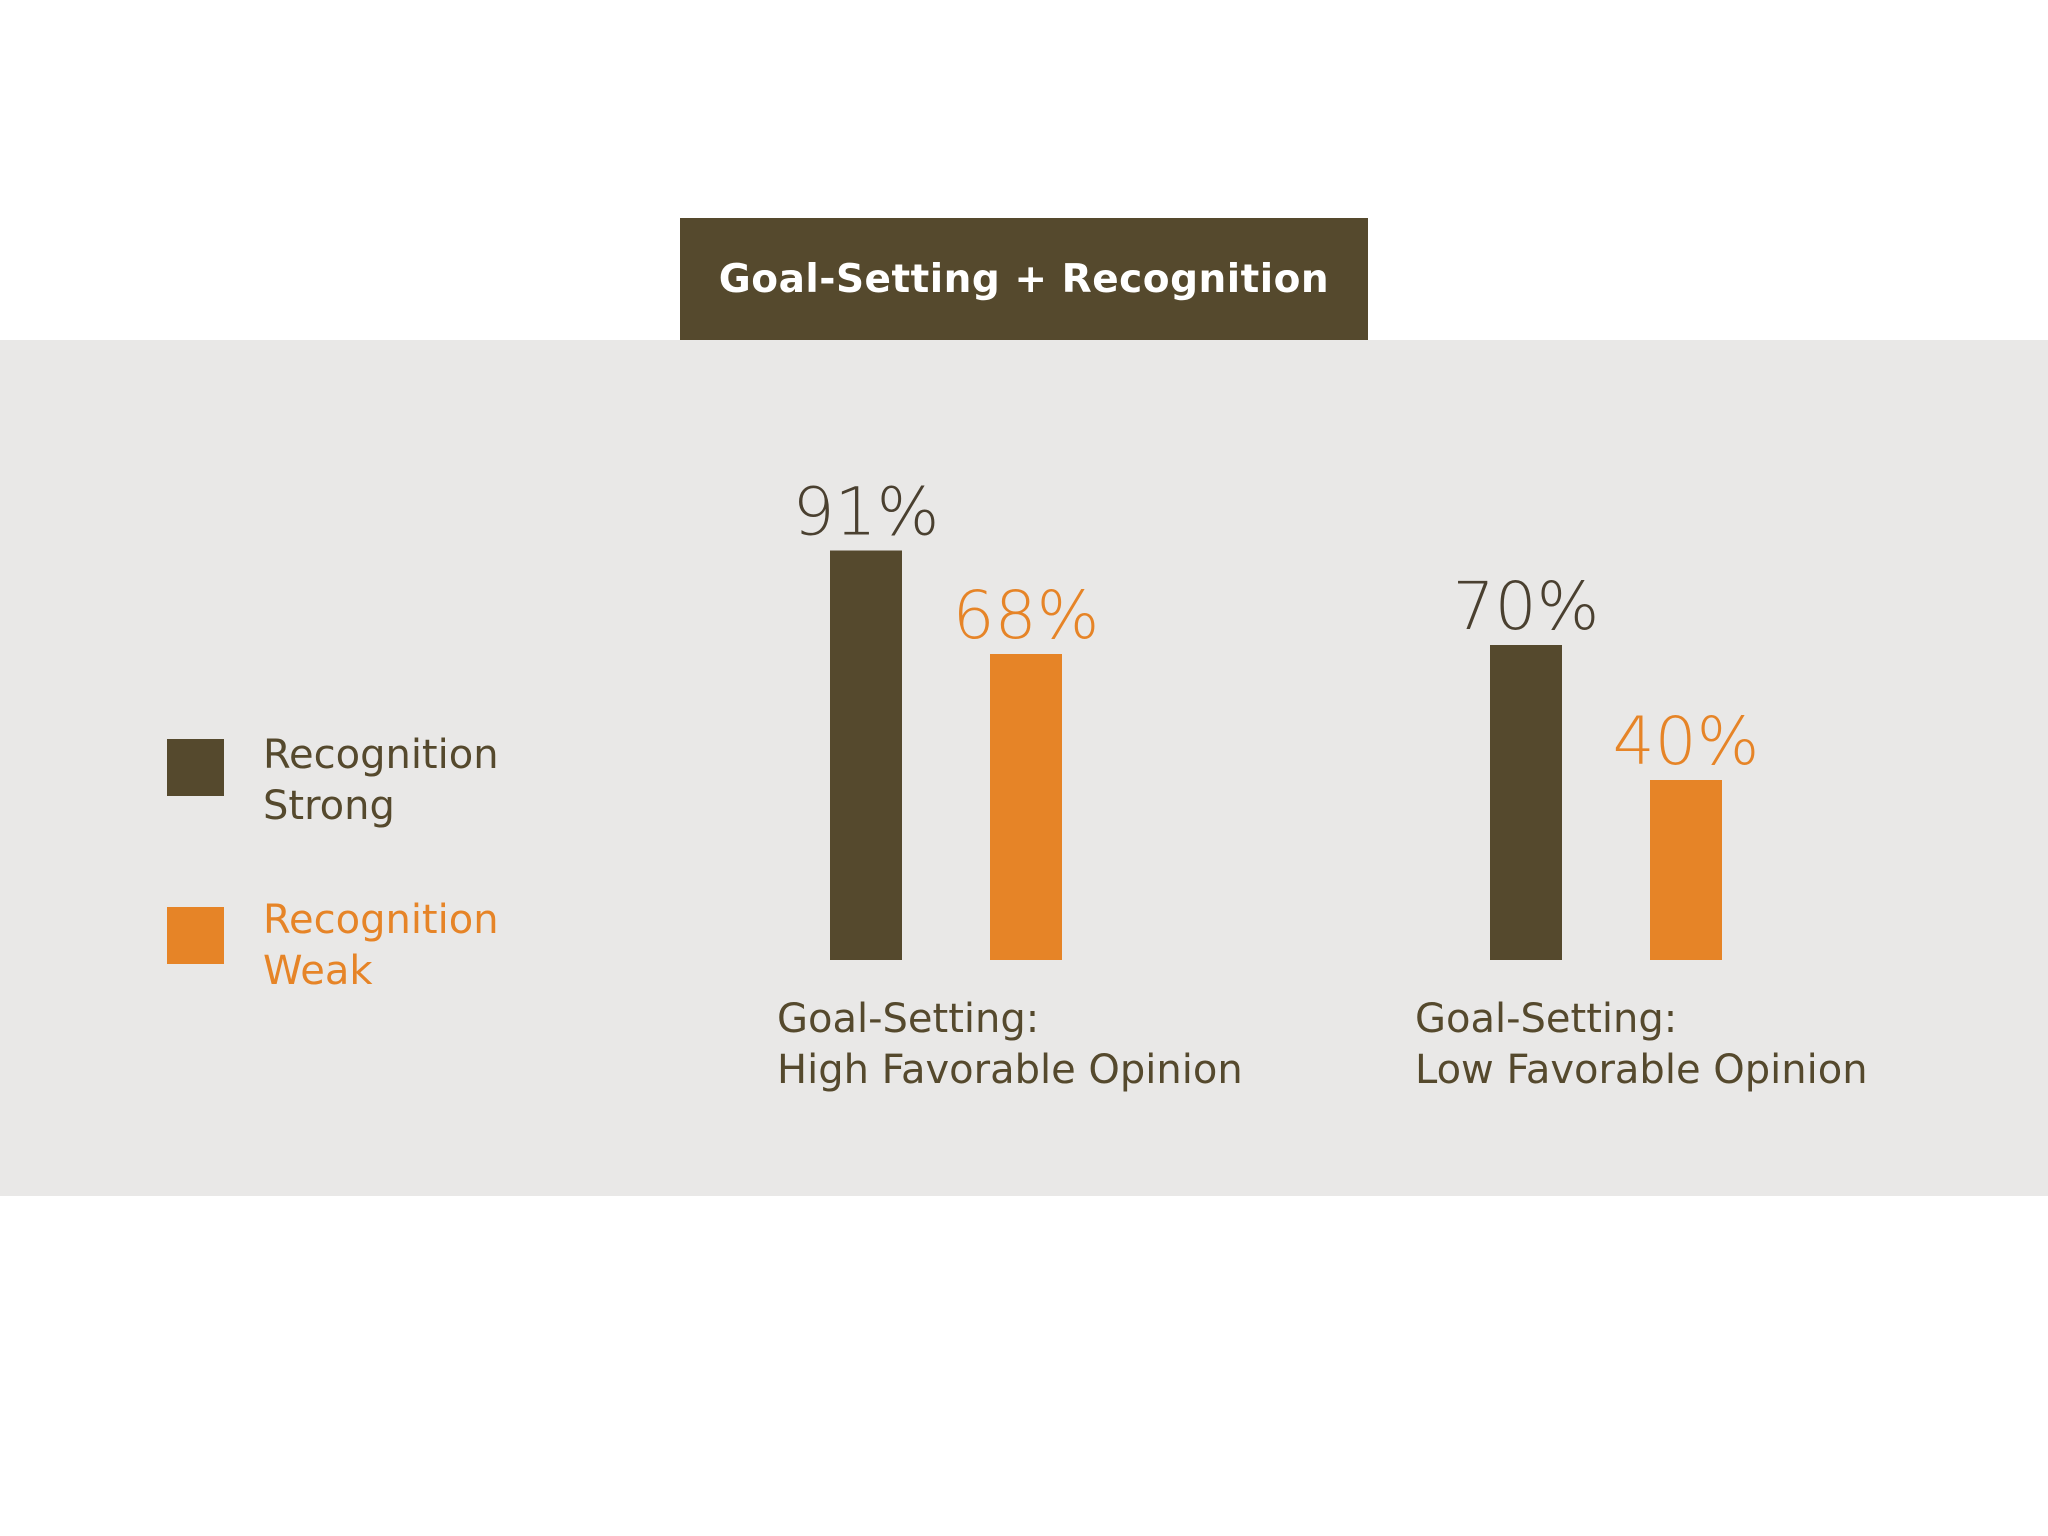 The width and height of the screenshot is (2048, 1536). I want to click on bar-strong-high, so click(866, 755).